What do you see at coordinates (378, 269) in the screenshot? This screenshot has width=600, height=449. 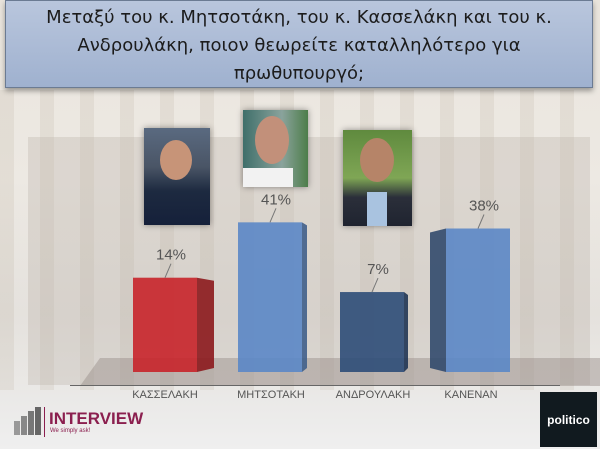 I see `data-label: 7%` at bounding box center [378, 269].